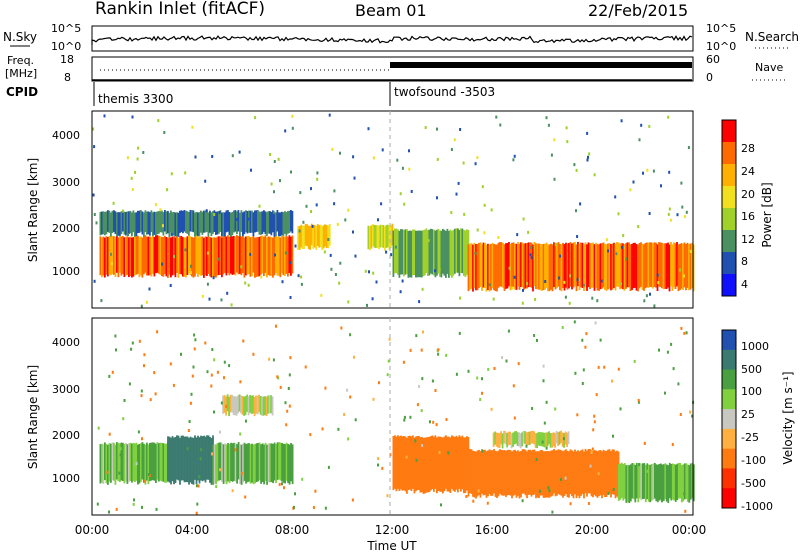  What do you see at coordinates (721, 28) in the screenshot?
I see `noise-tick-top-right: 10^5` at bounding box center [721, 28].